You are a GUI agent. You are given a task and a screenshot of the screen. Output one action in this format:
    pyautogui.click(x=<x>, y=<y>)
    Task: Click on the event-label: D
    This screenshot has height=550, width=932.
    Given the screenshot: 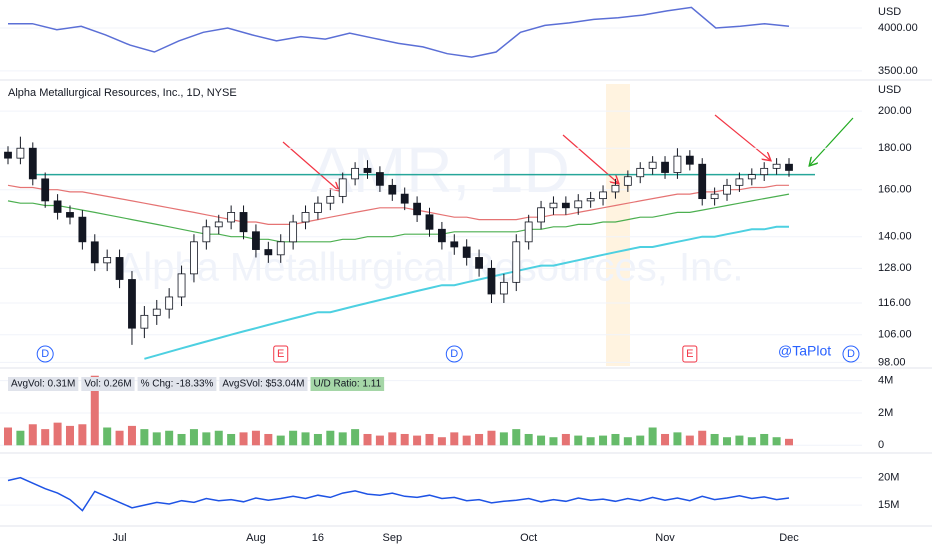 What is the action you would take?
    pyautogui.click(x=851, y=354)
    